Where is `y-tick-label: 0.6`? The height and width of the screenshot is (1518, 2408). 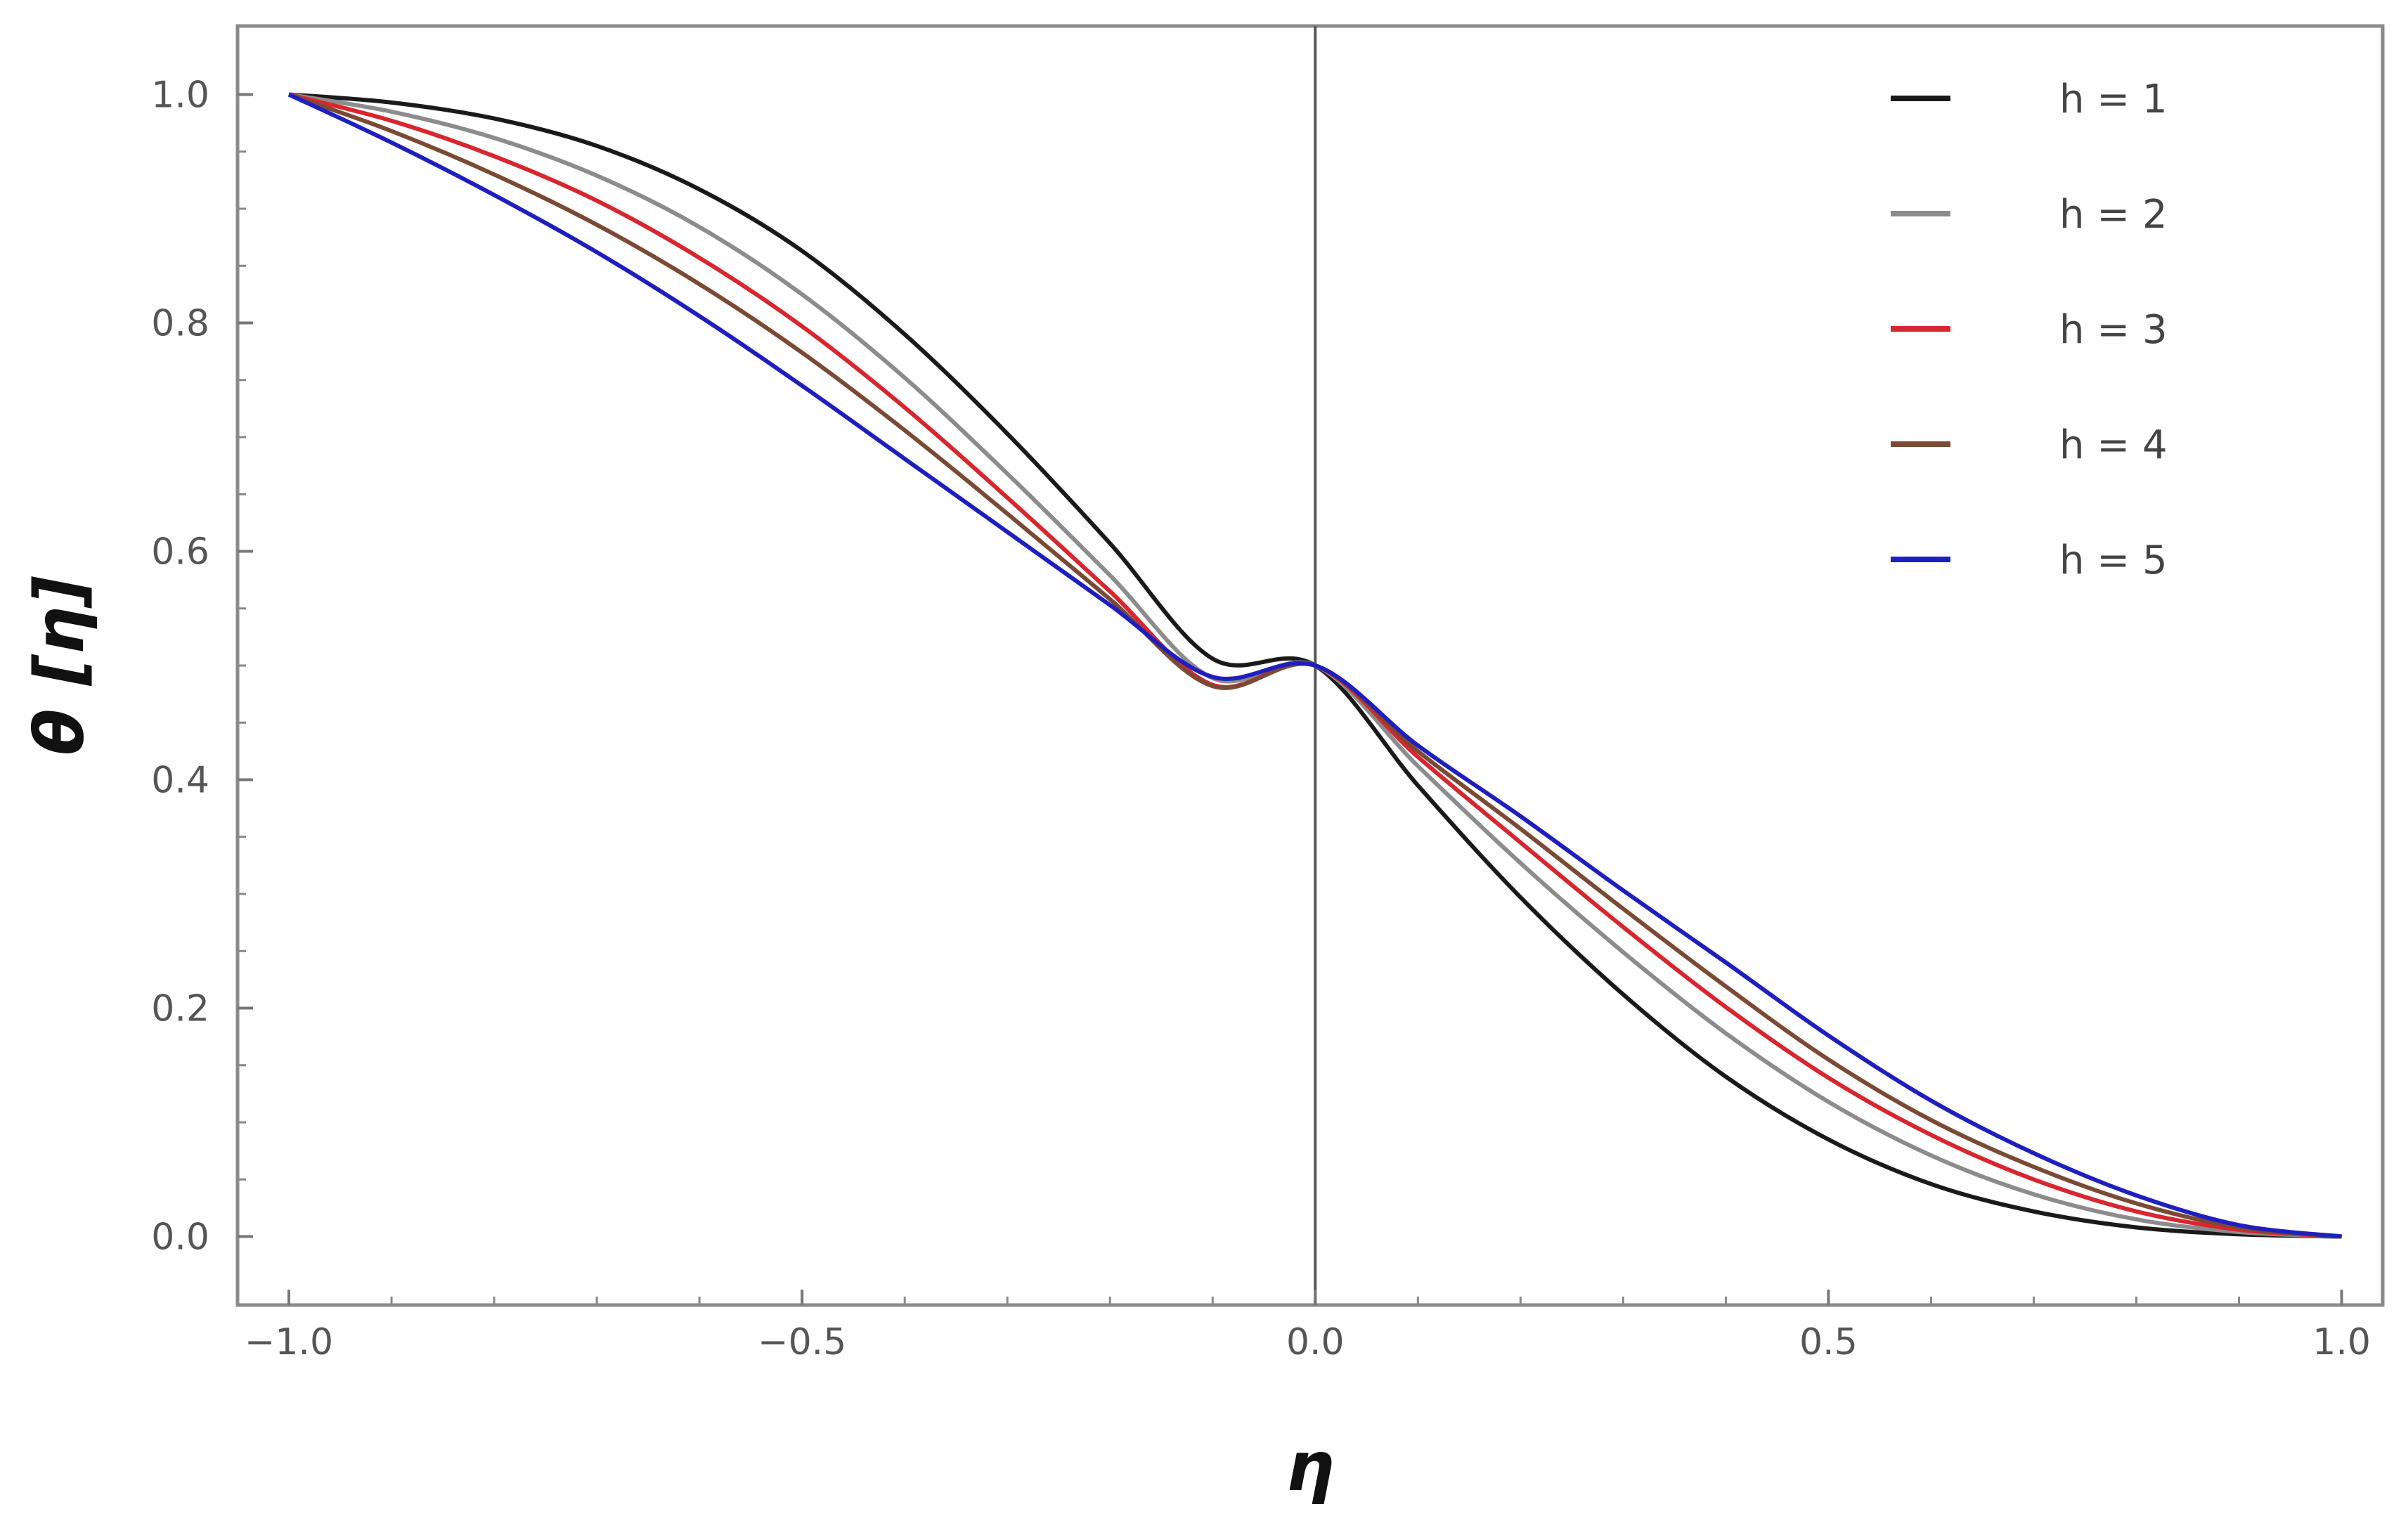 y-tick-label: 0.6 is located at coordinates (180, 552).